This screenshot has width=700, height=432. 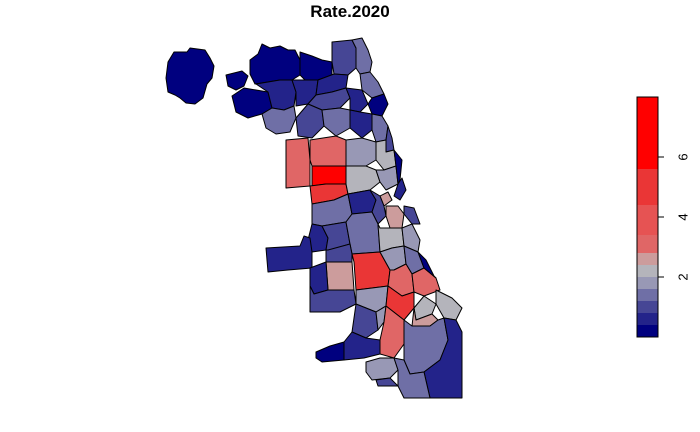 I want to click on legend-tick-label-2: 6, so click(x=682, y=156).